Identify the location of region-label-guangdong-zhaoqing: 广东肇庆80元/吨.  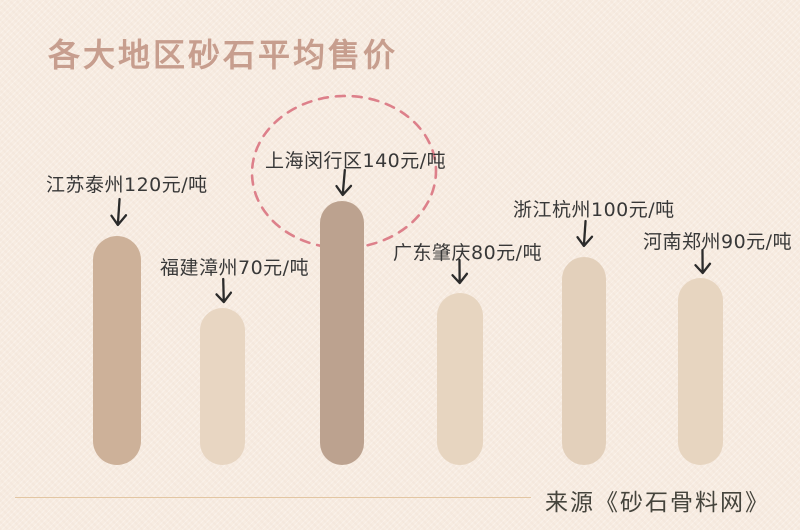
(468, 253).